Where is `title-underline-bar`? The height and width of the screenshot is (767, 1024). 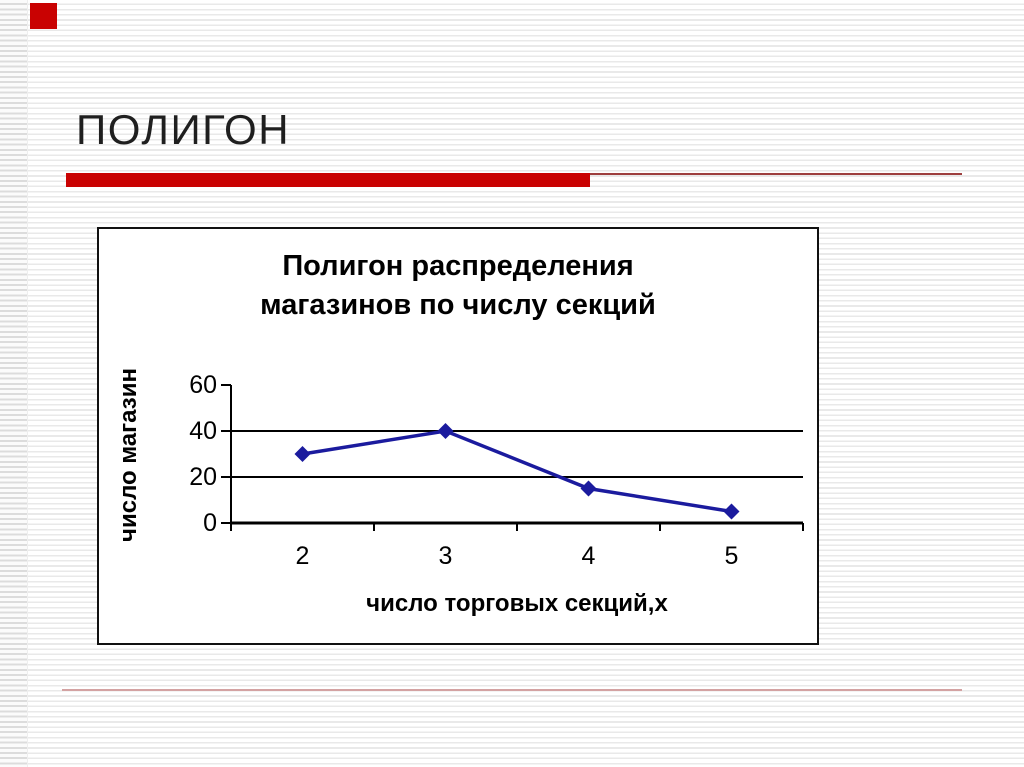 title-underline-bar is located at coordinates (328, 180).